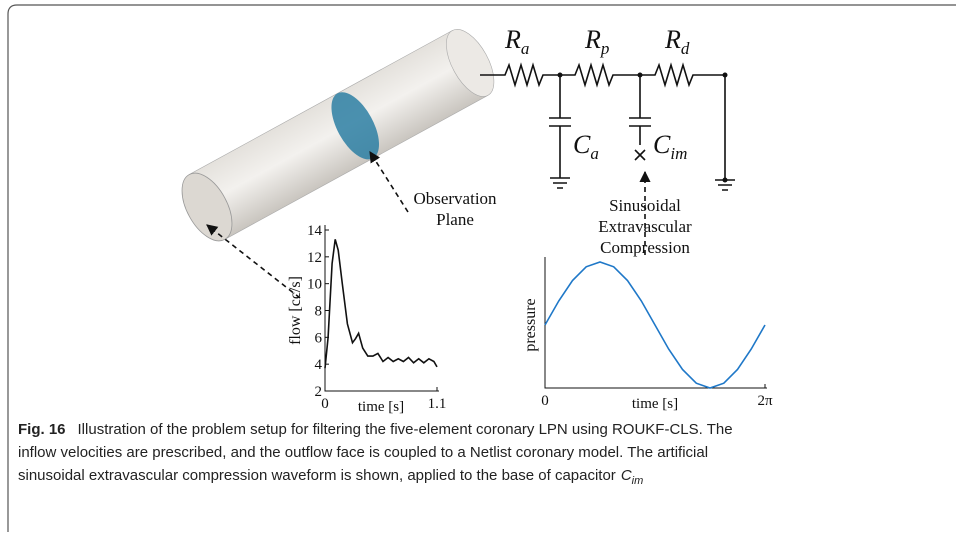 This screenshot has width=956, height=533. I want to click on component-label: Rp, so click(596, 41).